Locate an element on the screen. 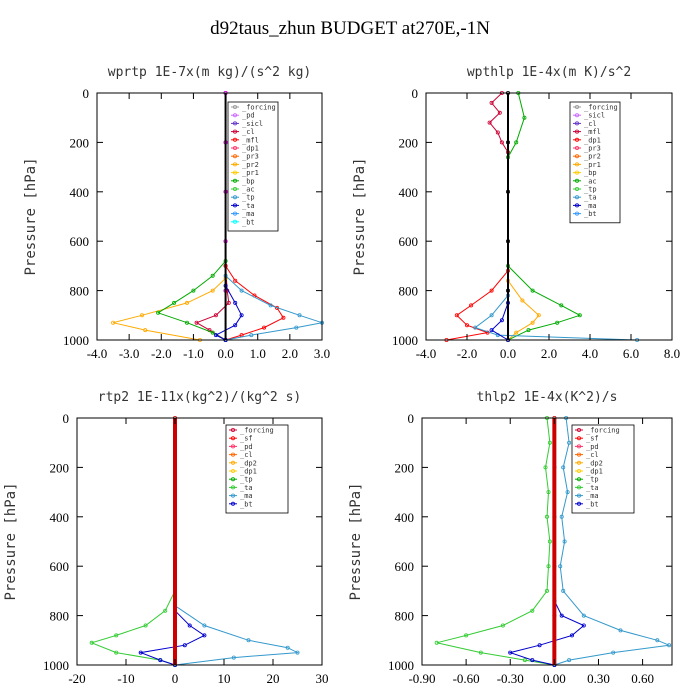  y-tick-label: 400 is located at coordinates (60, 517).